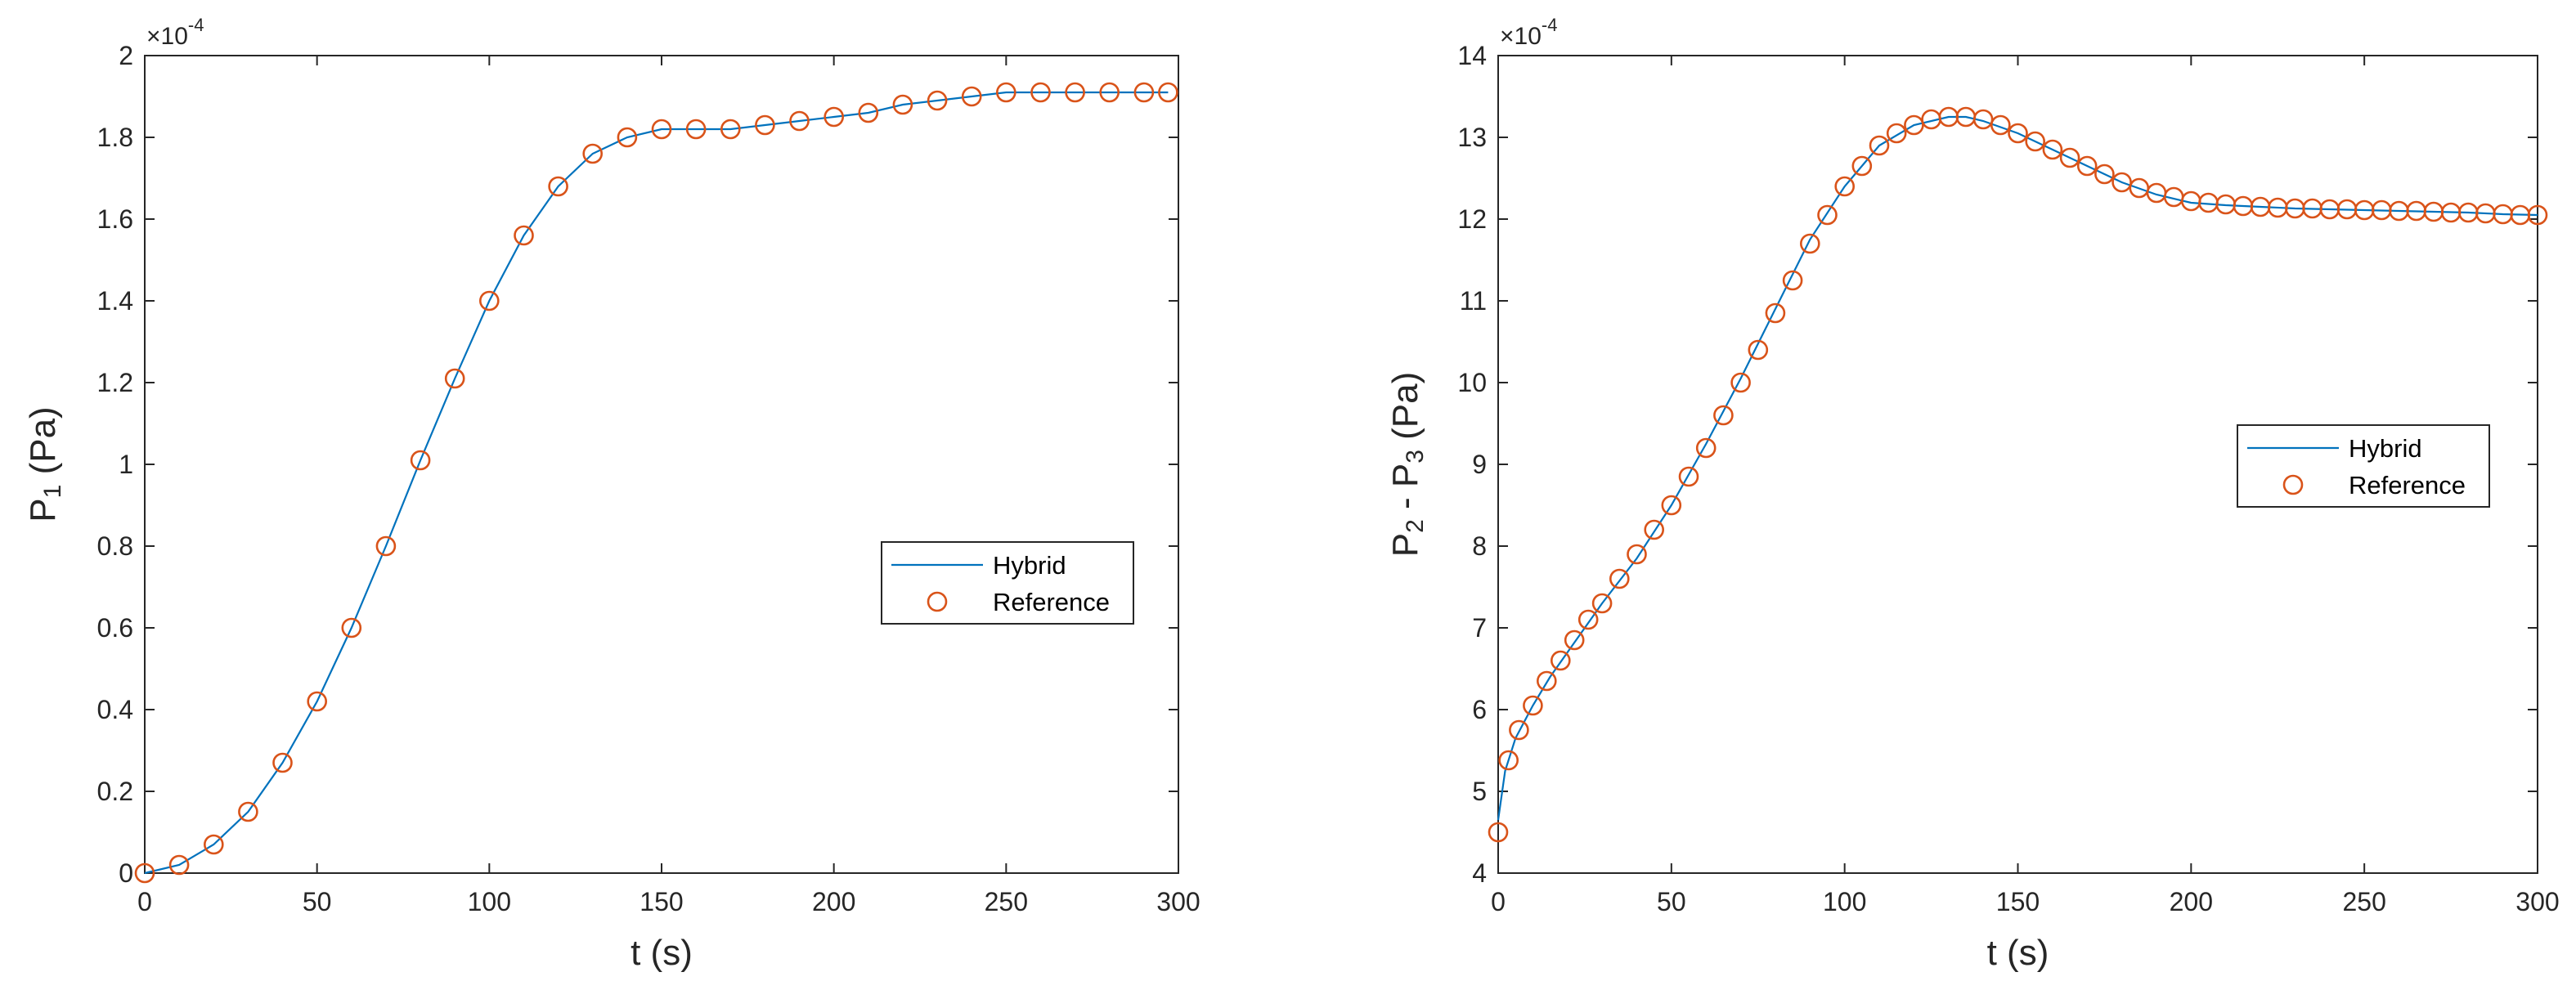  I want to click on y-tick-label: 1.8, so click(115, 137).